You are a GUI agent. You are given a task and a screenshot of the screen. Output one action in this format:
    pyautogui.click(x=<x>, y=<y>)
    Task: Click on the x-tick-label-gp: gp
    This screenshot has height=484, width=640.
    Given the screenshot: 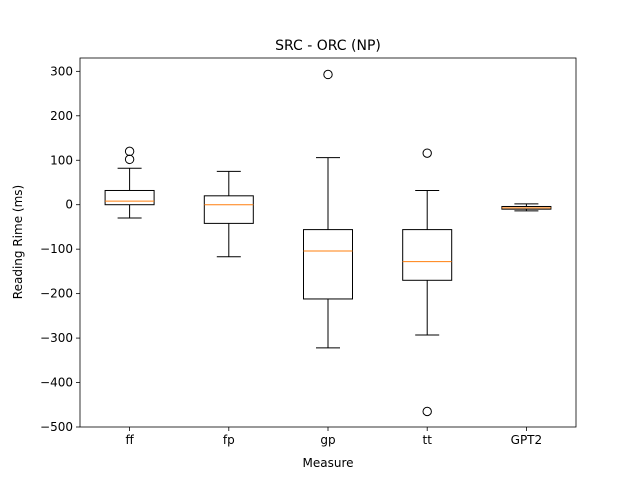 What is the action you would take?
    pyautogui.click(x=327, y=440)
    